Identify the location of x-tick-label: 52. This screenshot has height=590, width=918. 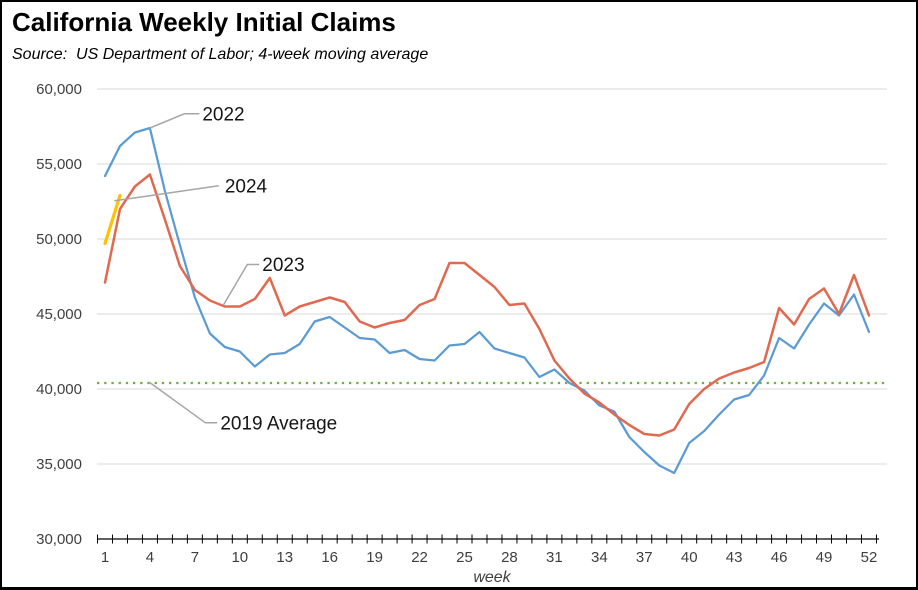
(869, 557).